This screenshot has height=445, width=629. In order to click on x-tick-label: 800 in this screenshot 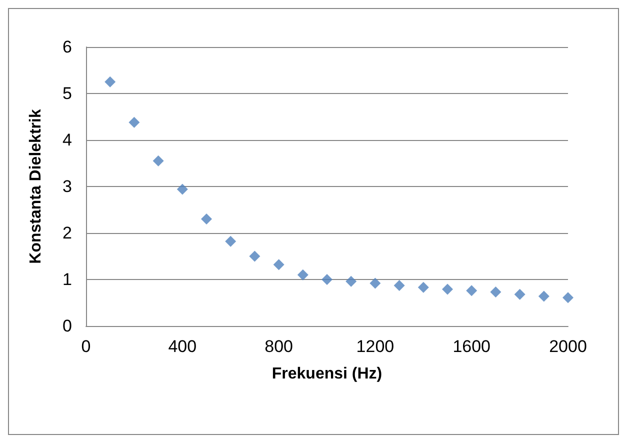, I will do `click(278, 346)`.